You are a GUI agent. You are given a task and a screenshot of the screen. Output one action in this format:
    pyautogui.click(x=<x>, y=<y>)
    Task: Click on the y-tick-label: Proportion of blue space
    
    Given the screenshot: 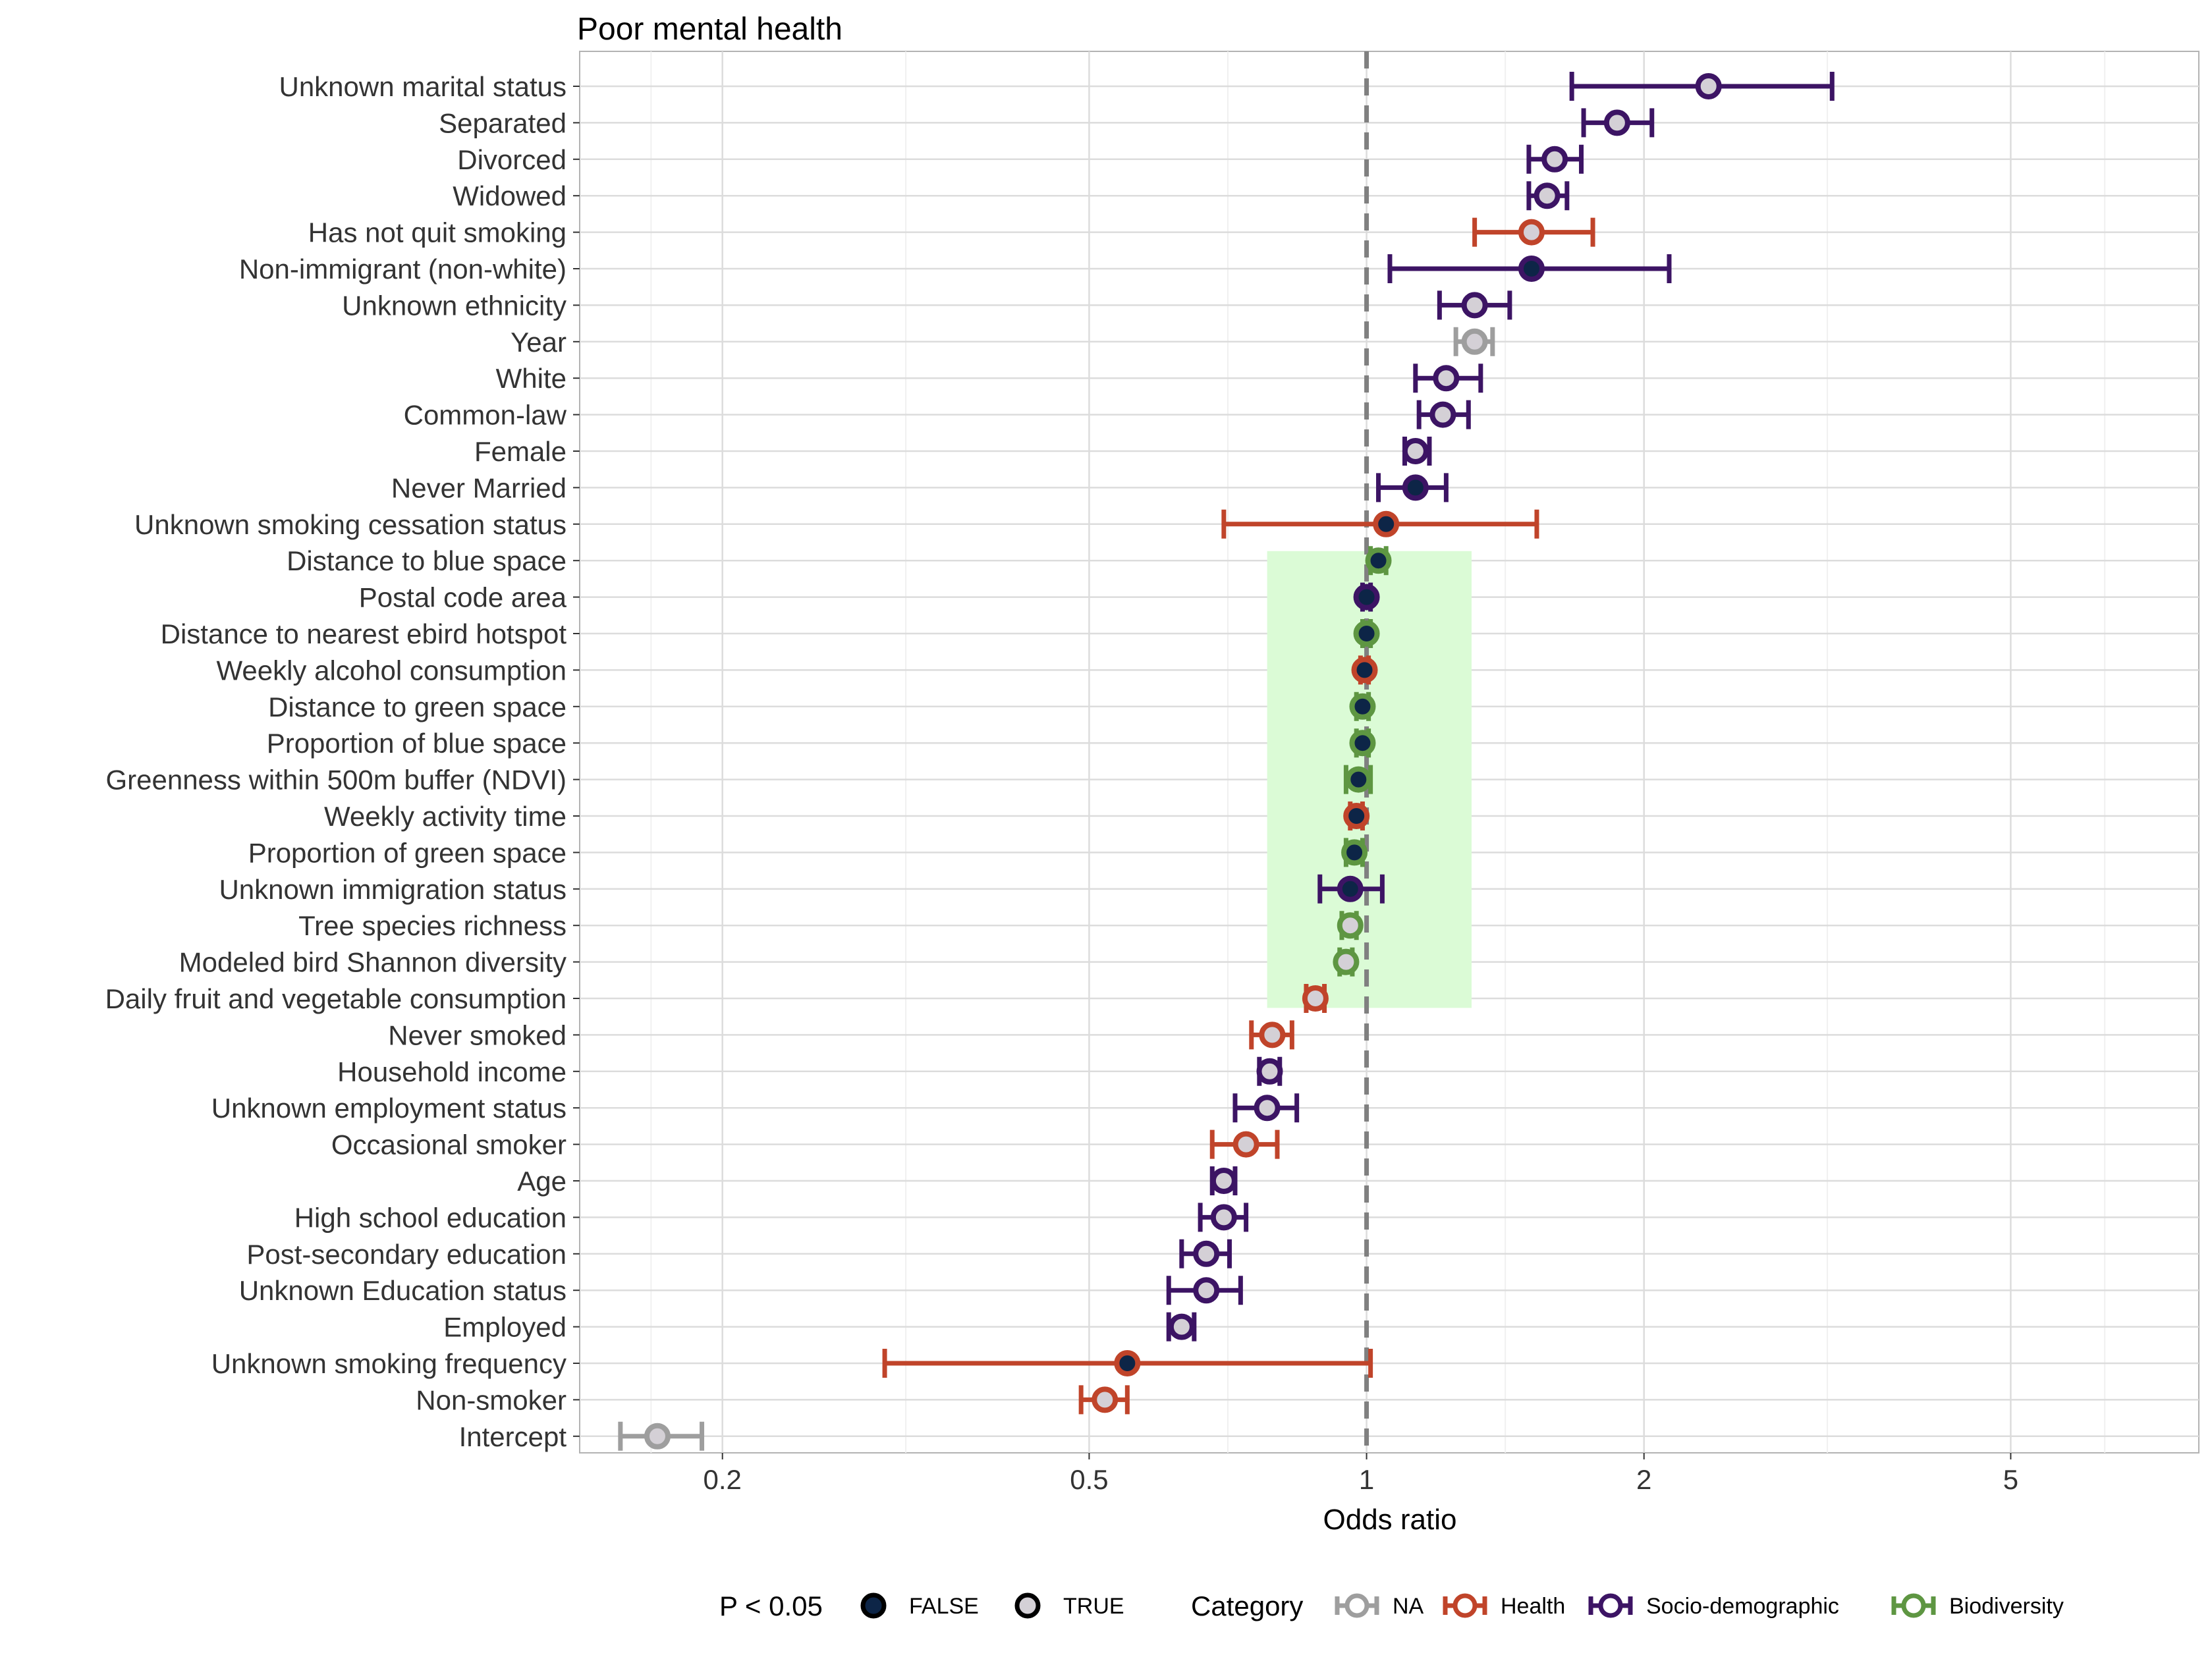 What is the action you would take?
    pyautogui.click(x=417, y=743)
    